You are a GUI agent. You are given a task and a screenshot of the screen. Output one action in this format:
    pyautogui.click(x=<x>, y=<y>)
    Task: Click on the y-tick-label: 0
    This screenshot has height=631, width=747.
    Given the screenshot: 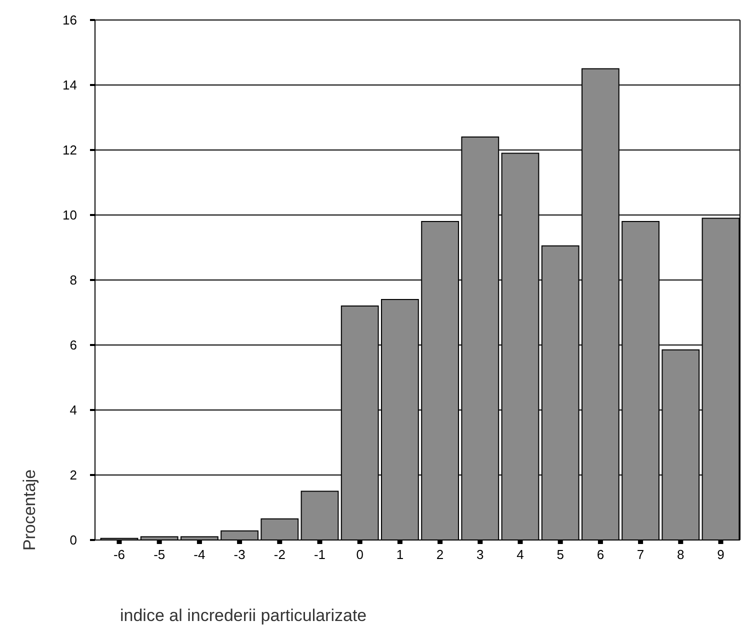 What is the action you would take?
    pyautogui.click(x=73, y=540)
    